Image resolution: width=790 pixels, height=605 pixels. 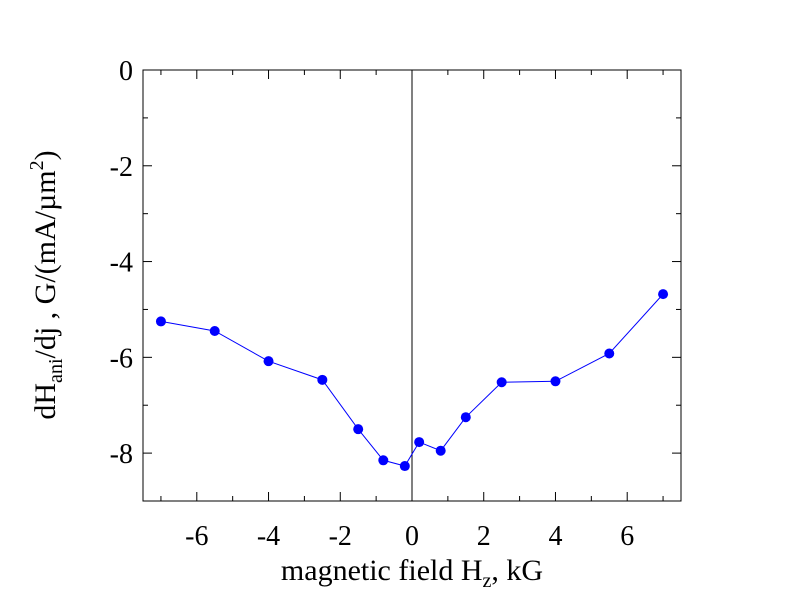 I want to click on x-tick-label: 4, so click(x=555, y=536).